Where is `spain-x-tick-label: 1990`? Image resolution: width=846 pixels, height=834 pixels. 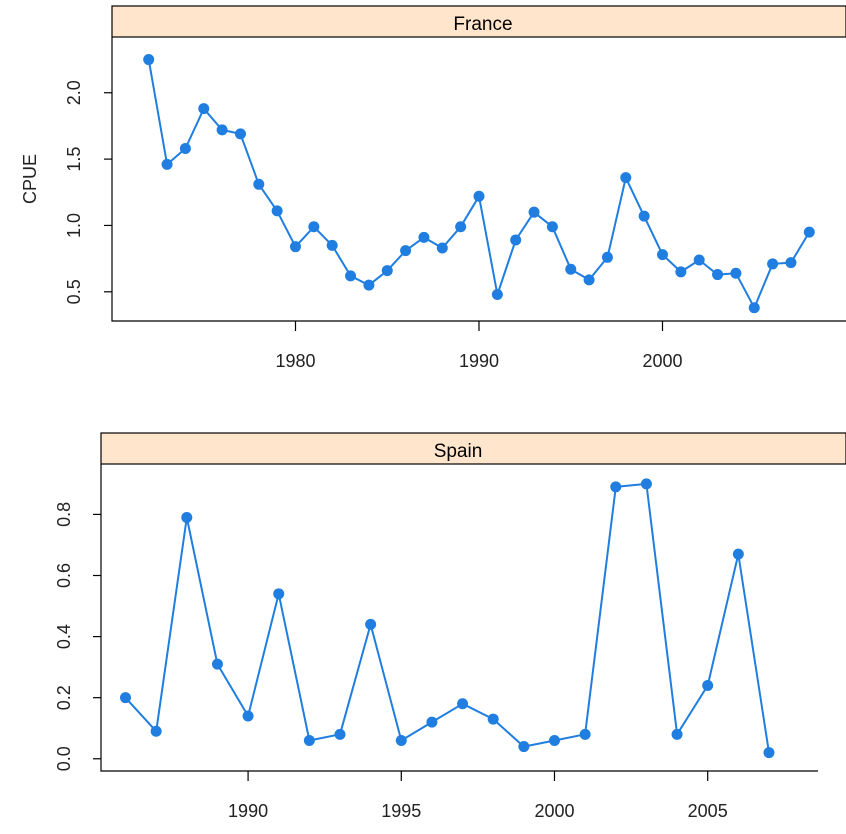 spain-x-tick-label: 1990 is located at coordinates (248, 811).